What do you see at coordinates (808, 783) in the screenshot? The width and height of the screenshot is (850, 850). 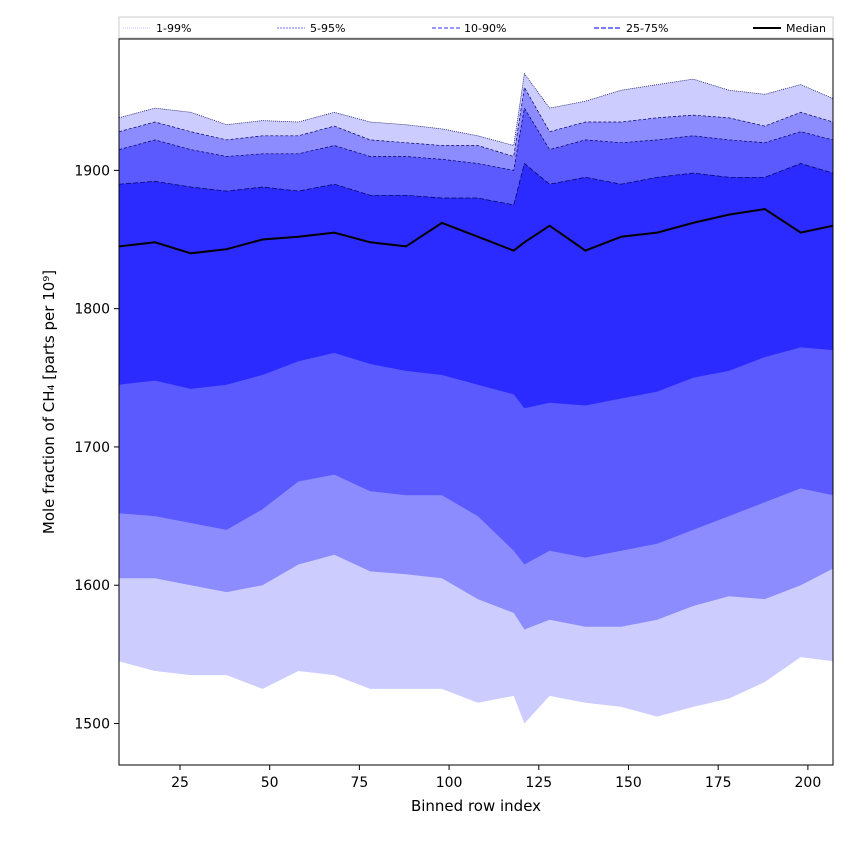 I see `x-tick-label: 200` at bounding box center [808, 783].